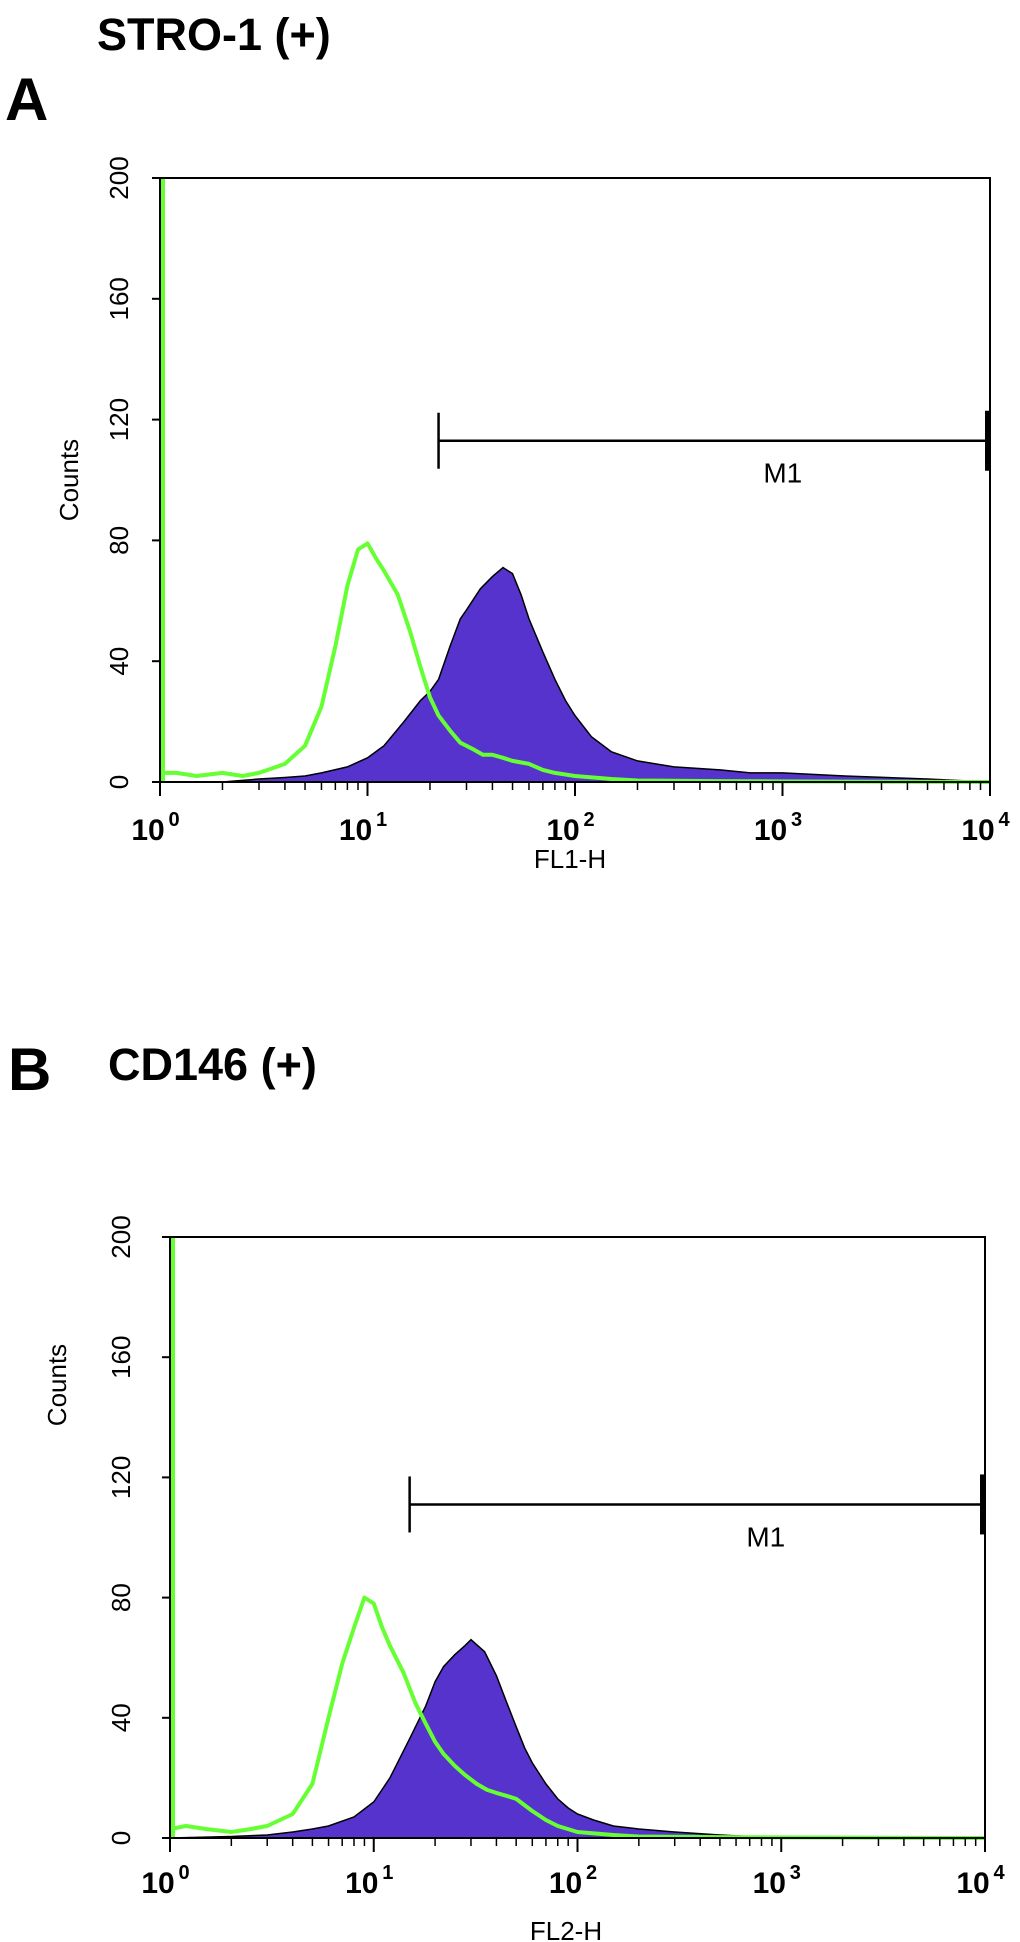 The width and height of the screenshot is (1020, 1942). I want to click on chart-title: STRO-1 (+), so click(214, 34).